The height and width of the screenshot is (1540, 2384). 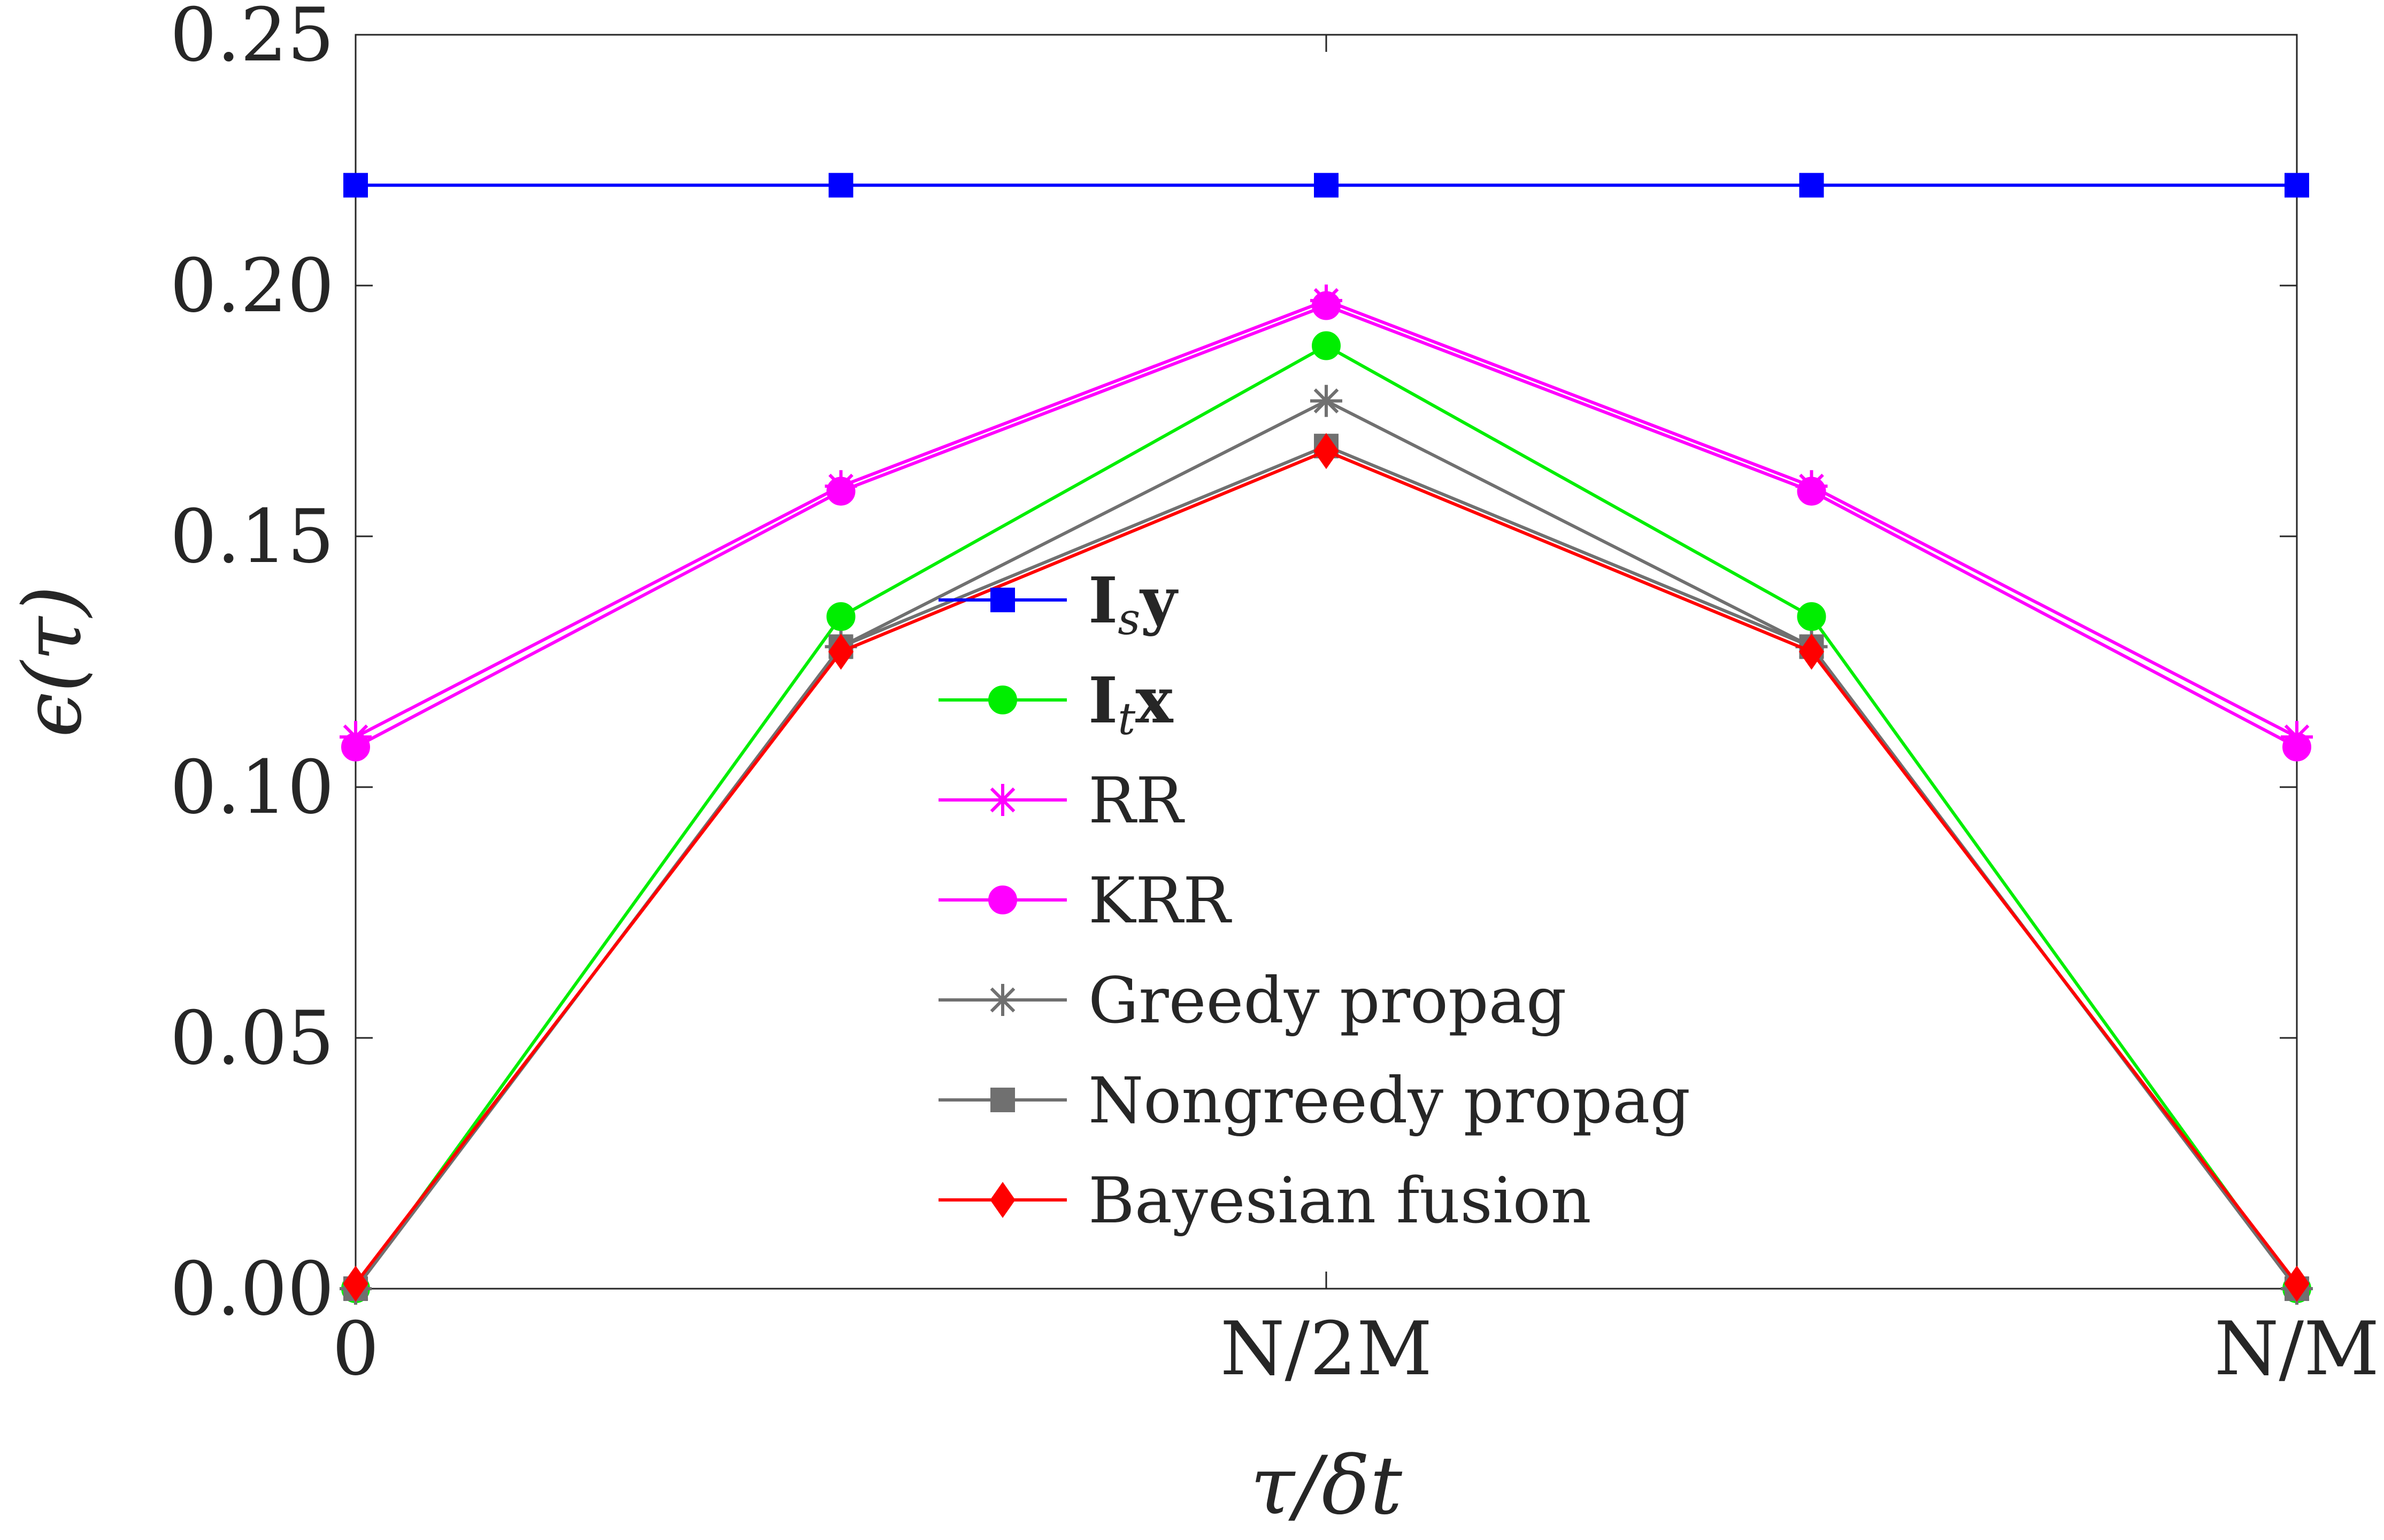 I want to click on legend-label: Greedy propag, so click(x=1327, y=1000).